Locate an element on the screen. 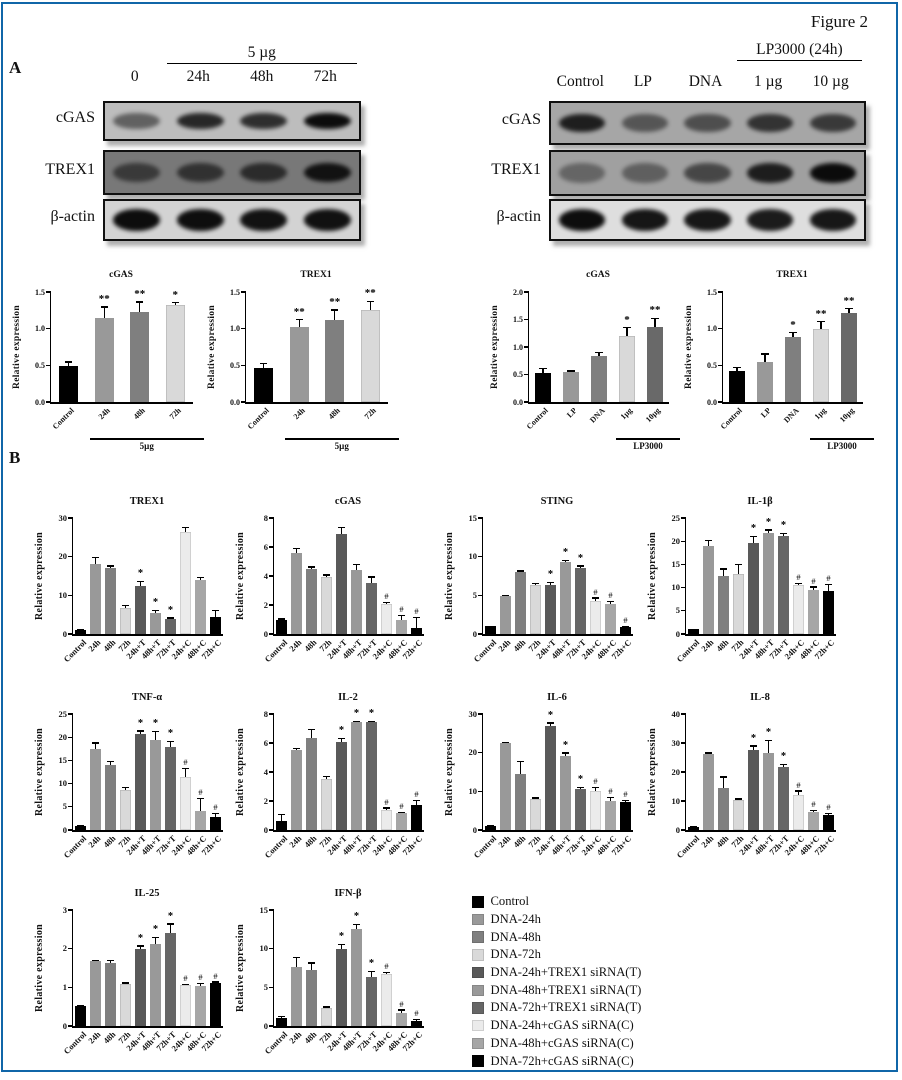  chart-title: cGAS is located at coordinates (348, 501).